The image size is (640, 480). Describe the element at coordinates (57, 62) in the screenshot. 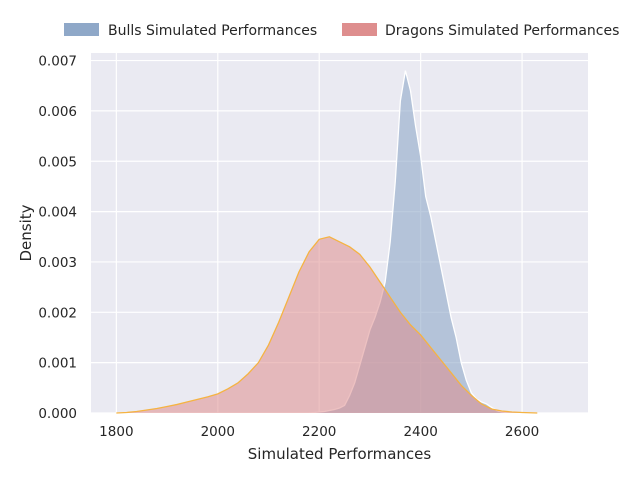

I see `y-tick-label: 0.007` at that location.